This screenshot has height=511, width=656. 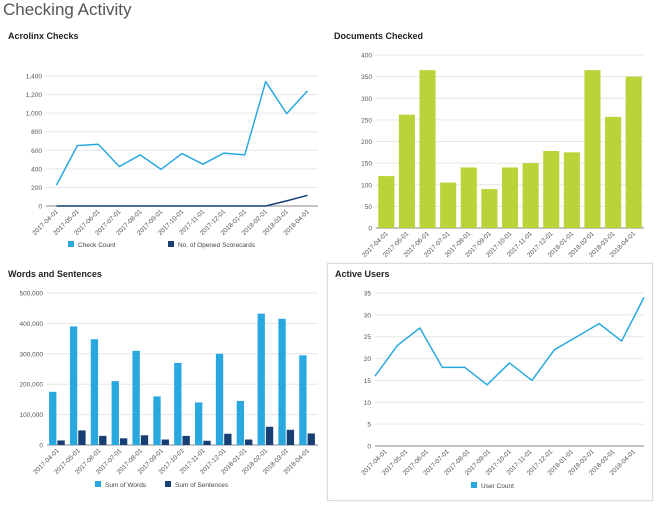 I want to click on y-tick-label: 100,000, so click(x=32, y=415).